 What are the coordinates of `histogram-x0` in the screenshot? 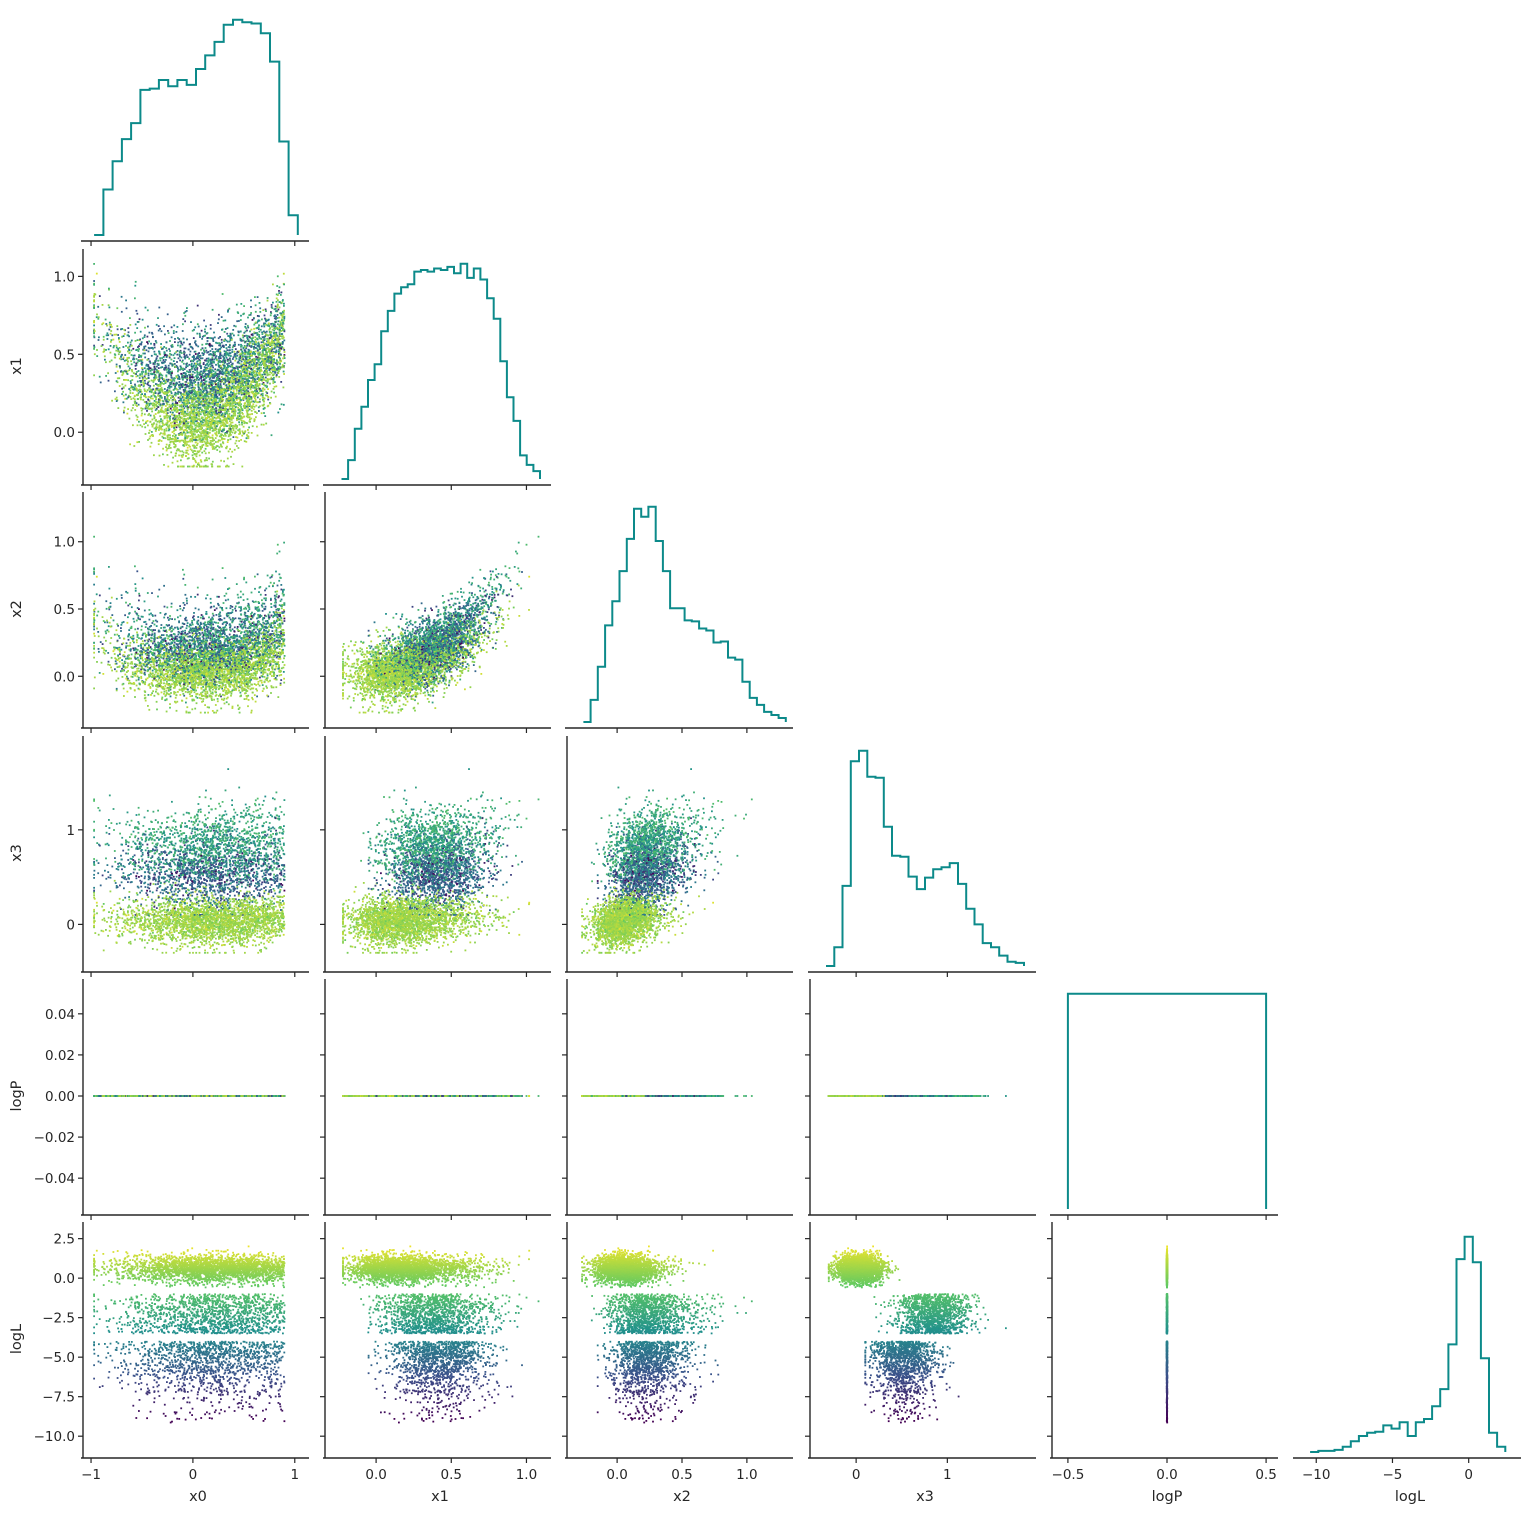 It's located at (196, 127).